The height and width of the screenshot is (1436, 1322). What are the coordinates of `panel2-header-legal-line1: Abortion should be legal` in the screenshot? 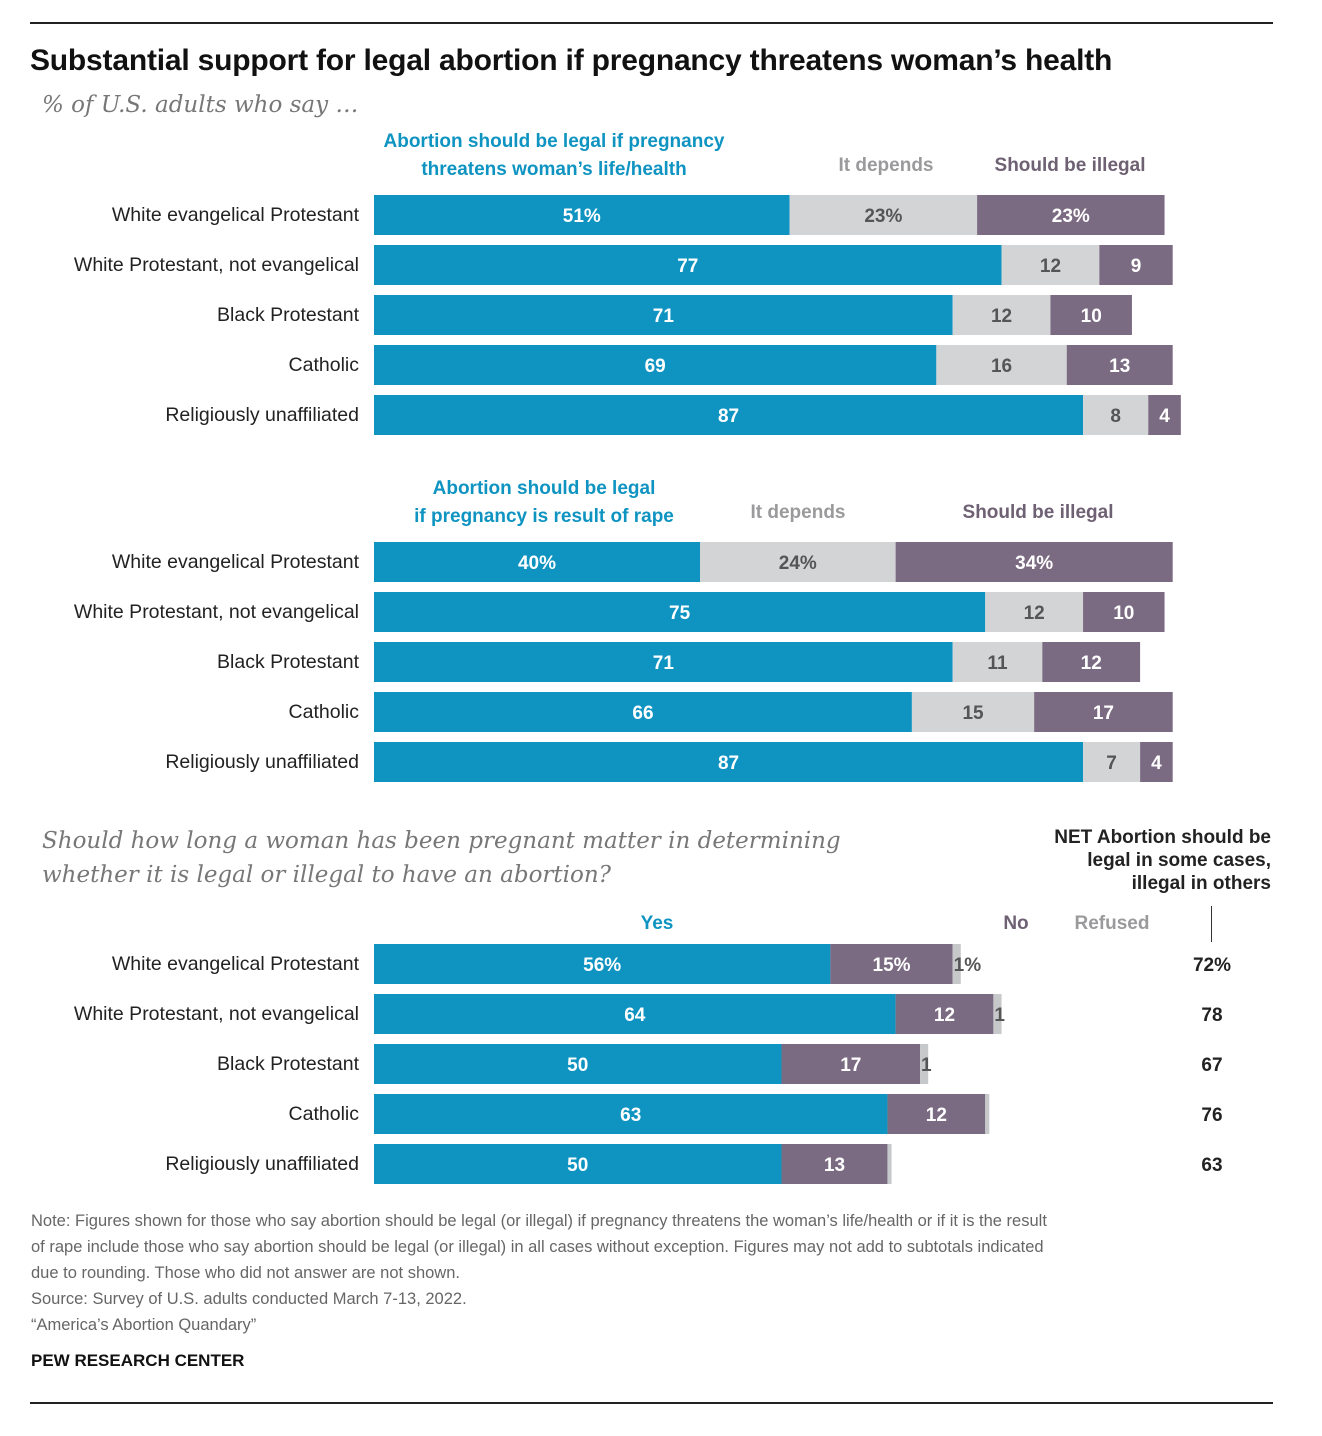 It's located at (544, 488).